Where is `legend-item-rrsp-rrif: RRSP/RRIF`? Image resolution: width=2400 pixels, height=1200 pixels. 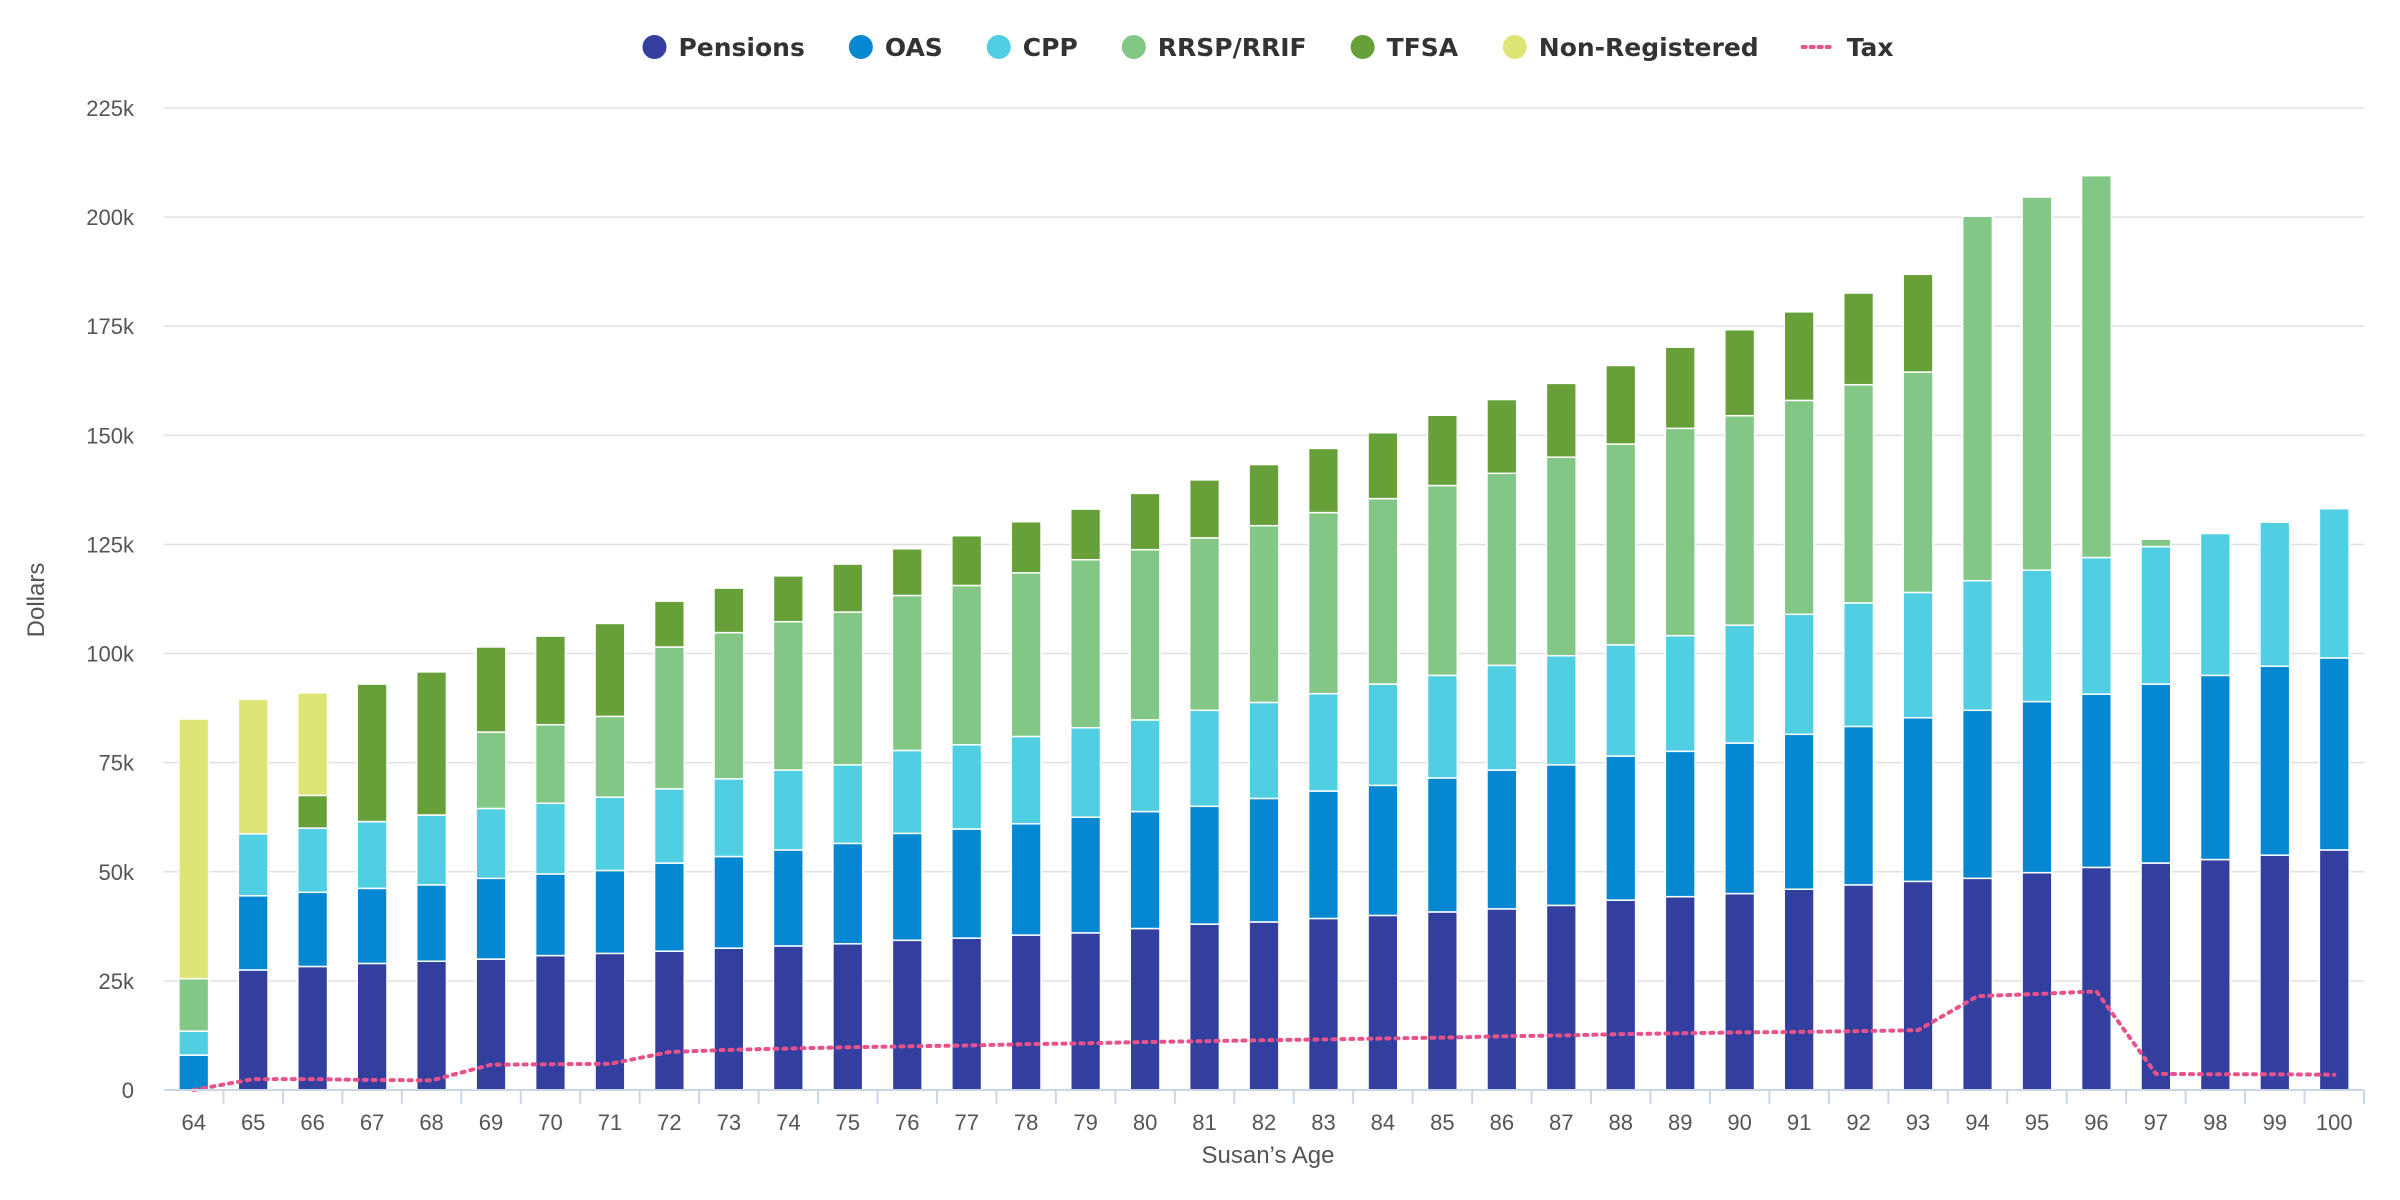
legend-item-rrsp-rrif: RRSP/RRIF is located at coordinates (1214, 47).